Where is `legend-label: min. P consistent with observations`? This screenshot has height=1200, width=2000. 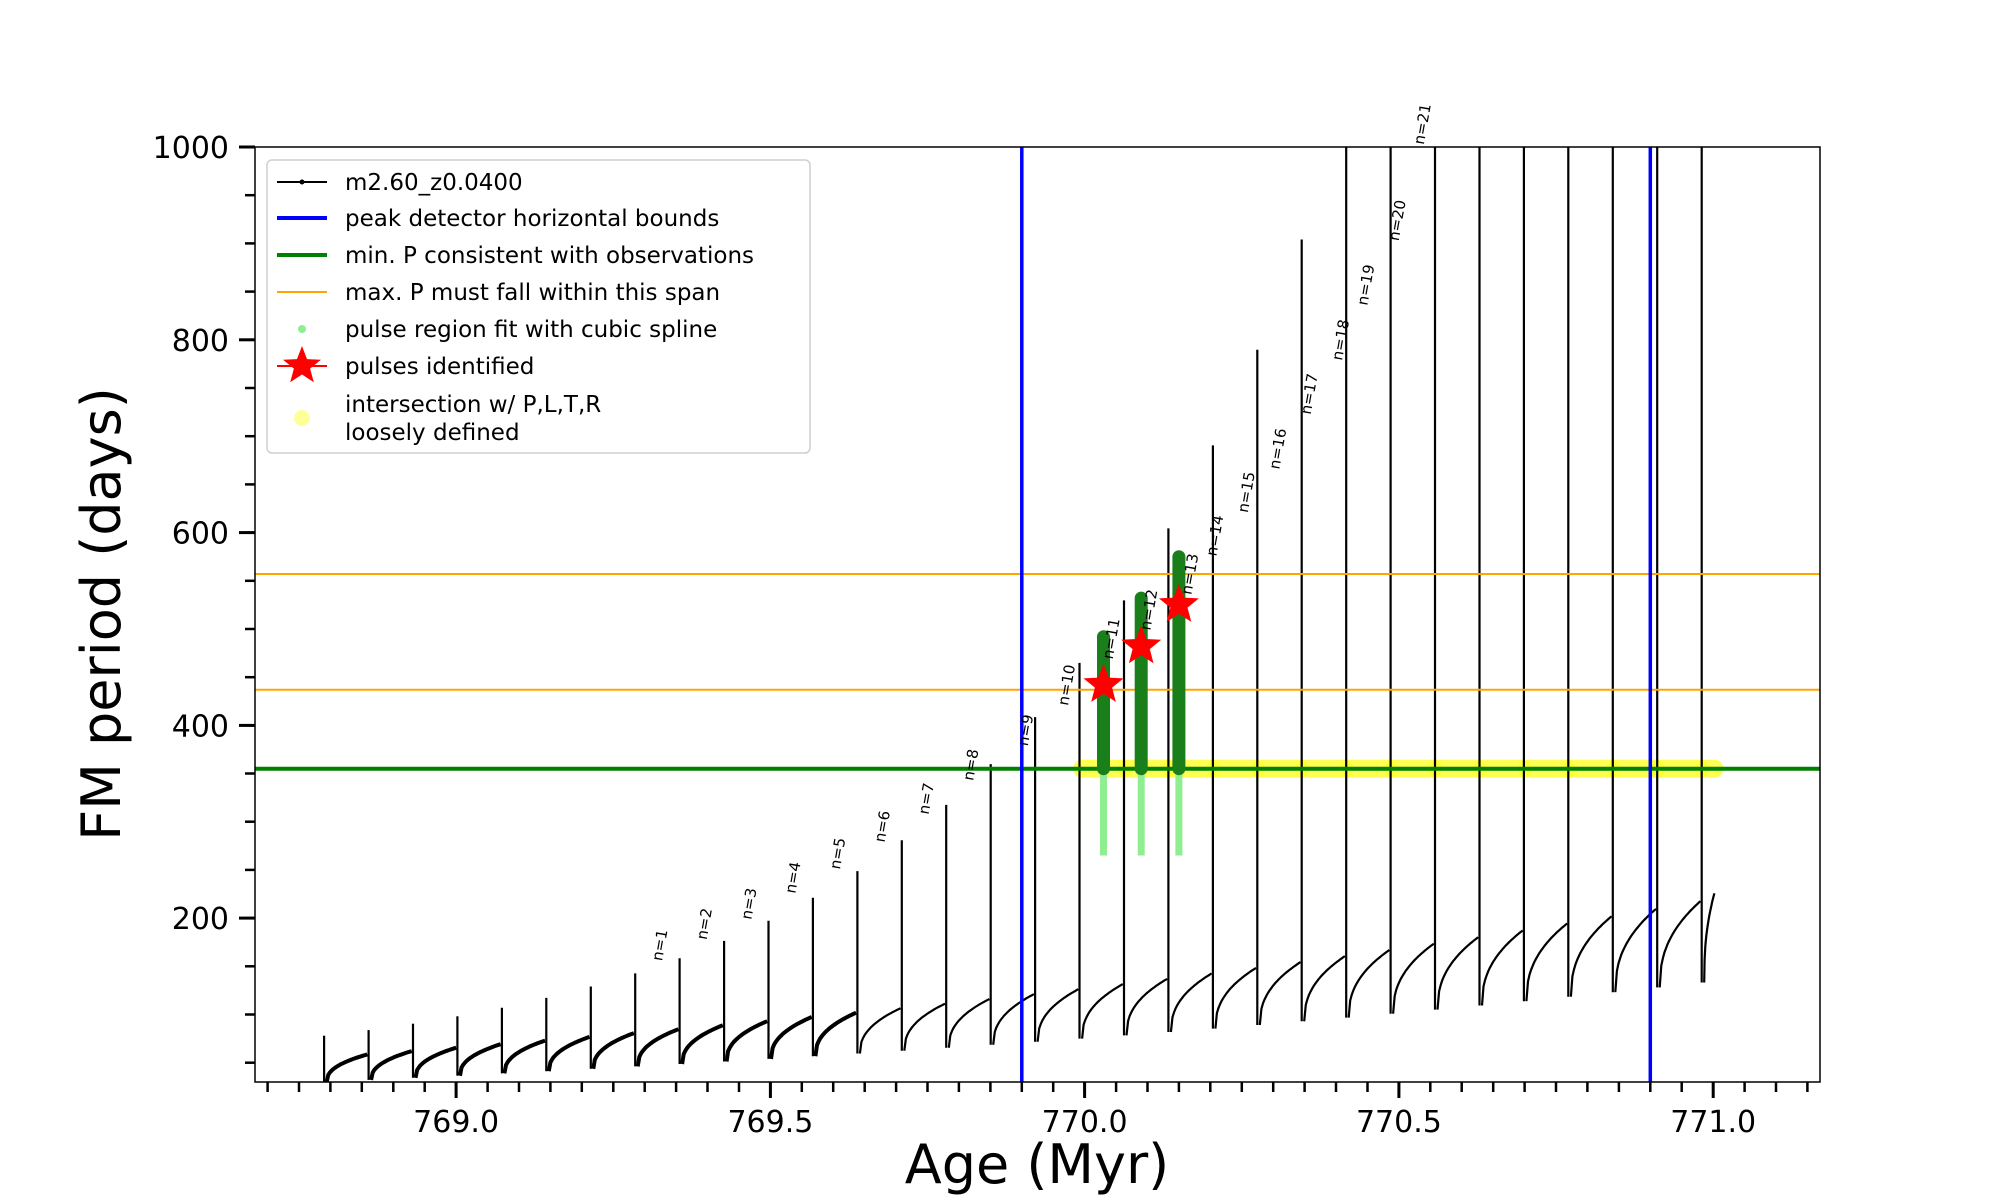 legend-label: min. P consistent with observations is located at coordinates (549, 256).